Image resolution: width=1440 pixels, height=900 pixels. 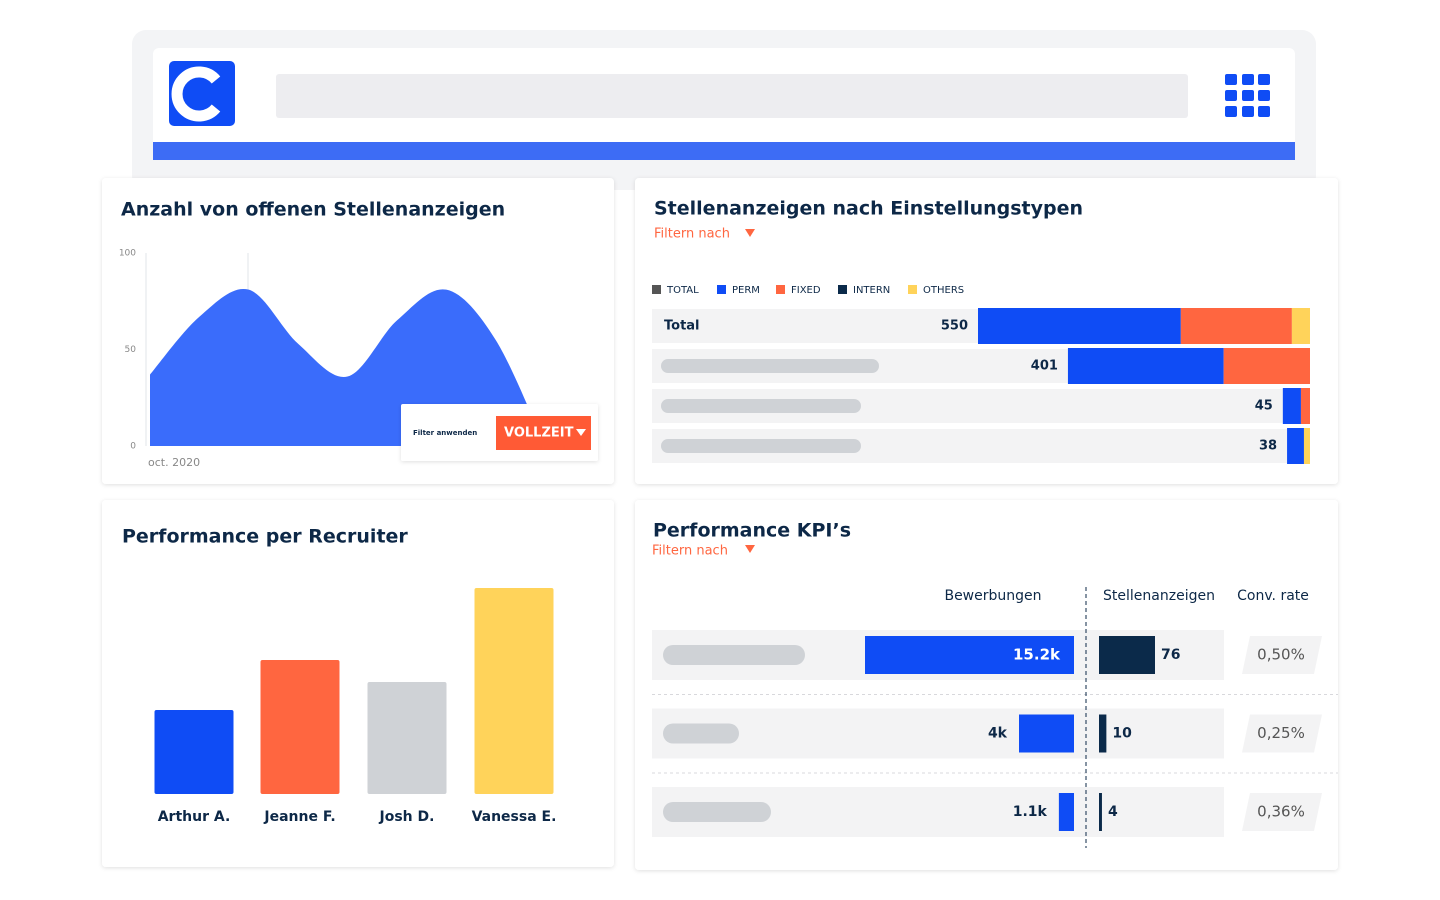 I want to click on column-header: Conv. rate, so click(x=1273, y=596).